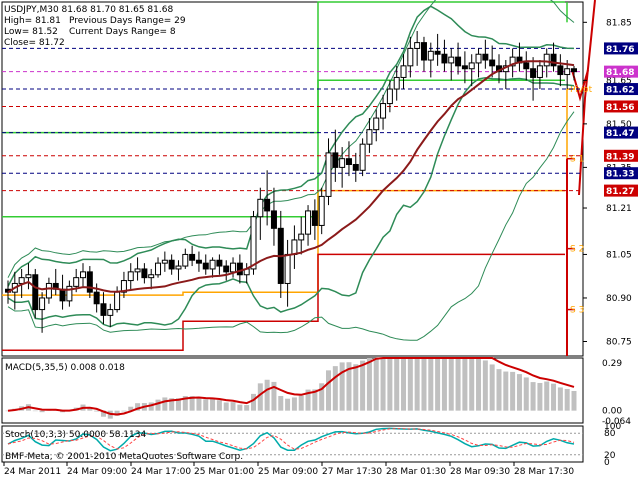 This screenshot has width=640, height=484. I want to click on price-tick-label: 80.75, so click(619, 342).